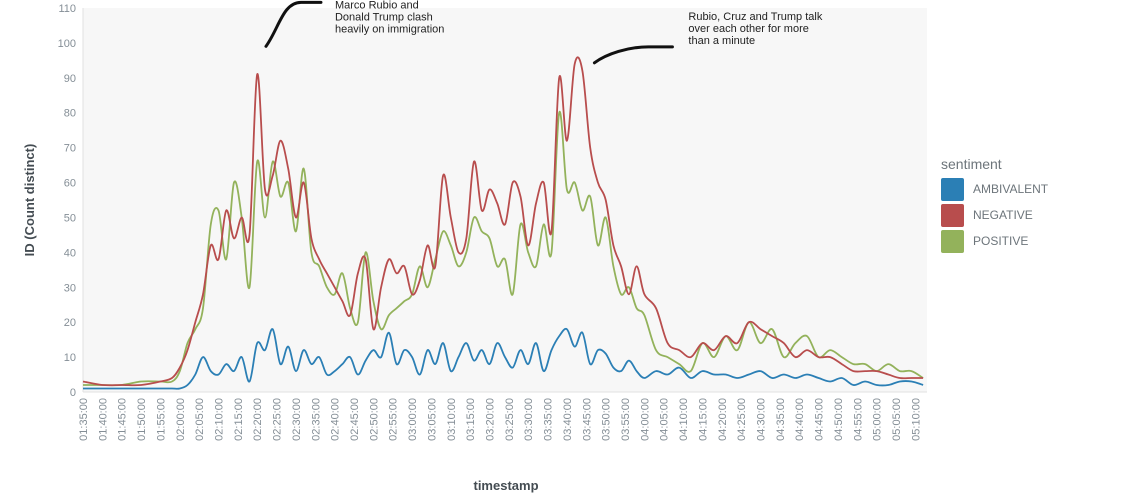 The image size is (1146, 495). I want to click on y-tick-label: 100, so click(67, 44).